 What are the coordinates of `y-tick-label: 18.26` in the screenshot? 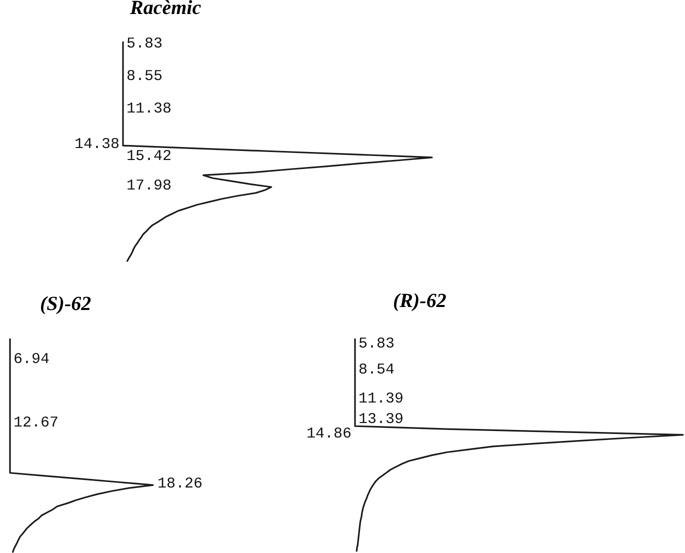 It's located at (180, 484).